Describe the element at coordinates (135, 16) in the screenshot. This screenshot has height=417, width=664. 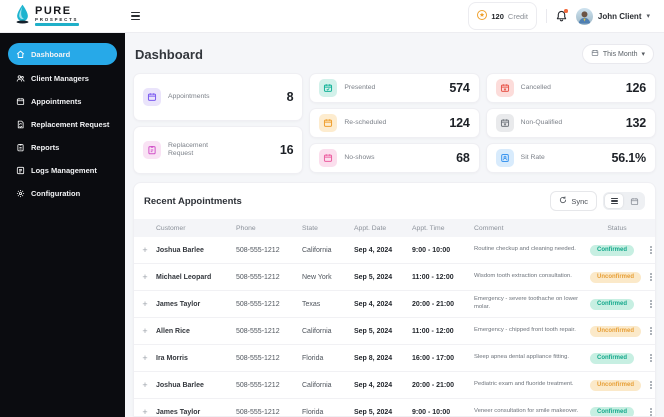
I see `sidebar-toggle-hamburger-icon` at that location.